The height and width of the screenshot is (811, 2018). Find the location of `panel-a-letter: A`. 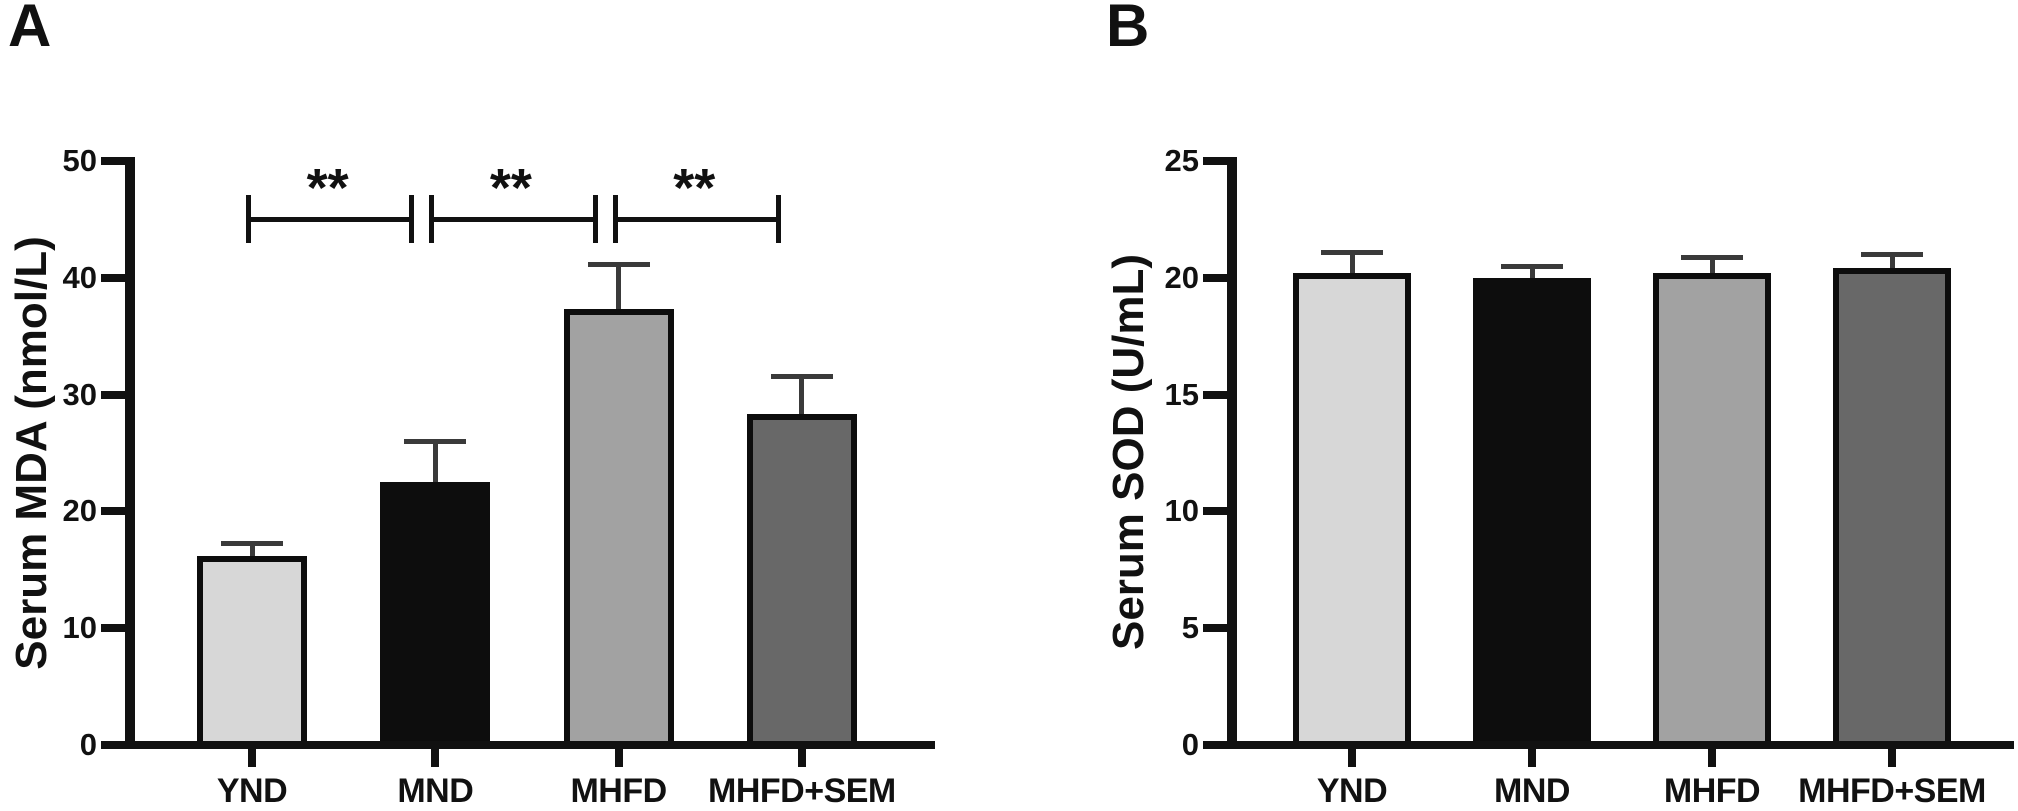

panel-a-letter: A is located at coordinates (30, 29).